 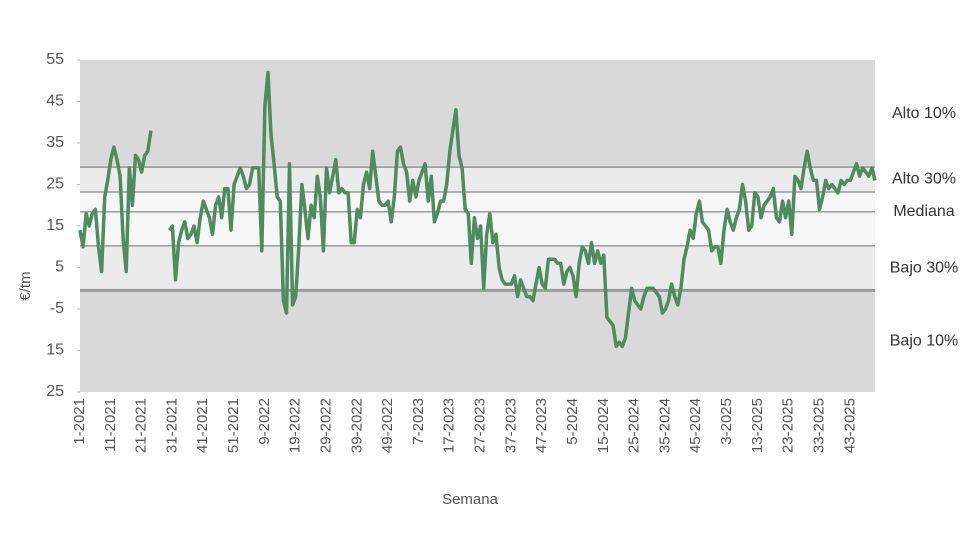 I want to click on x-tick-label: 21-2021, so click(x=141, y=425).